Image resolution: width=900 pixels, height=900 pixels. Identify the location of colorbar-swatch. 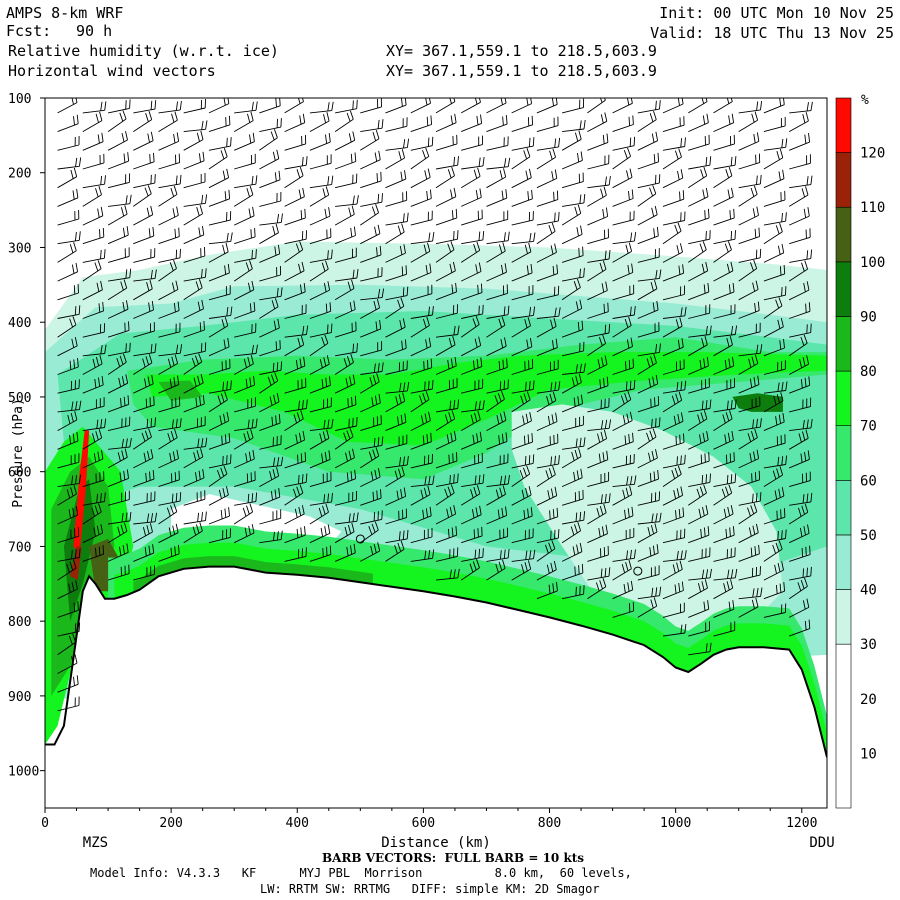
(843, 289).